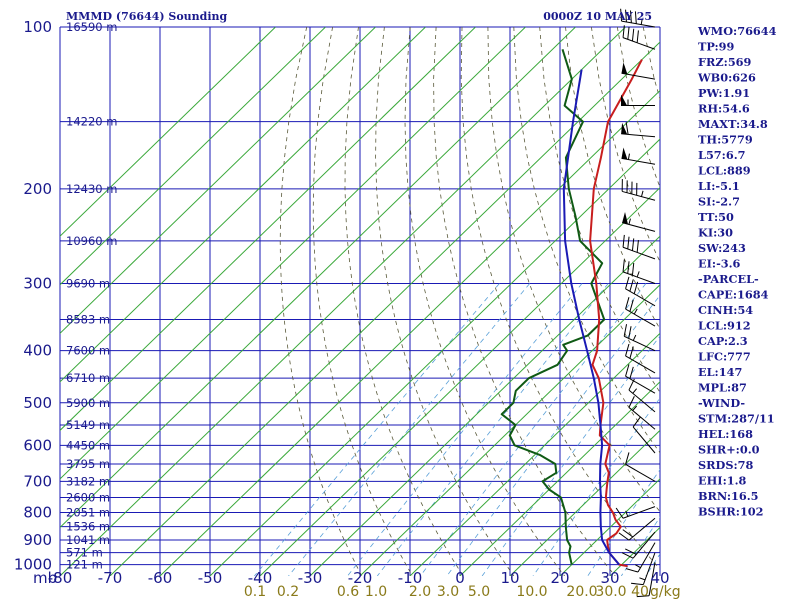 Image resolution: width=800 pixels, height=600 pixels. Describe the element at coordinates (37, 351) in the screenshot. I see `pressure-tick-label: 400` at that location.